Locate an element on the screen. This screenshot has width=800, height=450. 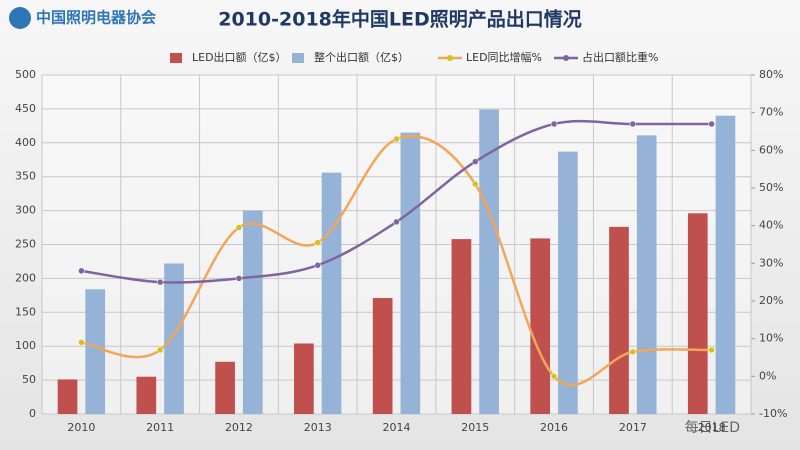
y2-tick-label: 0% is located at coordinates (767, 375).